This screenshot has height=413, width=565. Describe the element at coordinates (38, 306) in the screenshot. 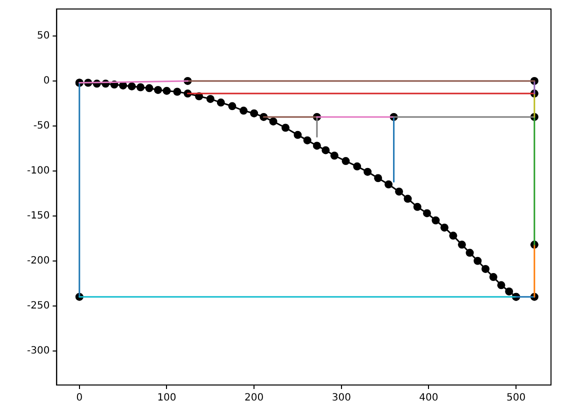

I see `y-tick-label: -250` at that location.